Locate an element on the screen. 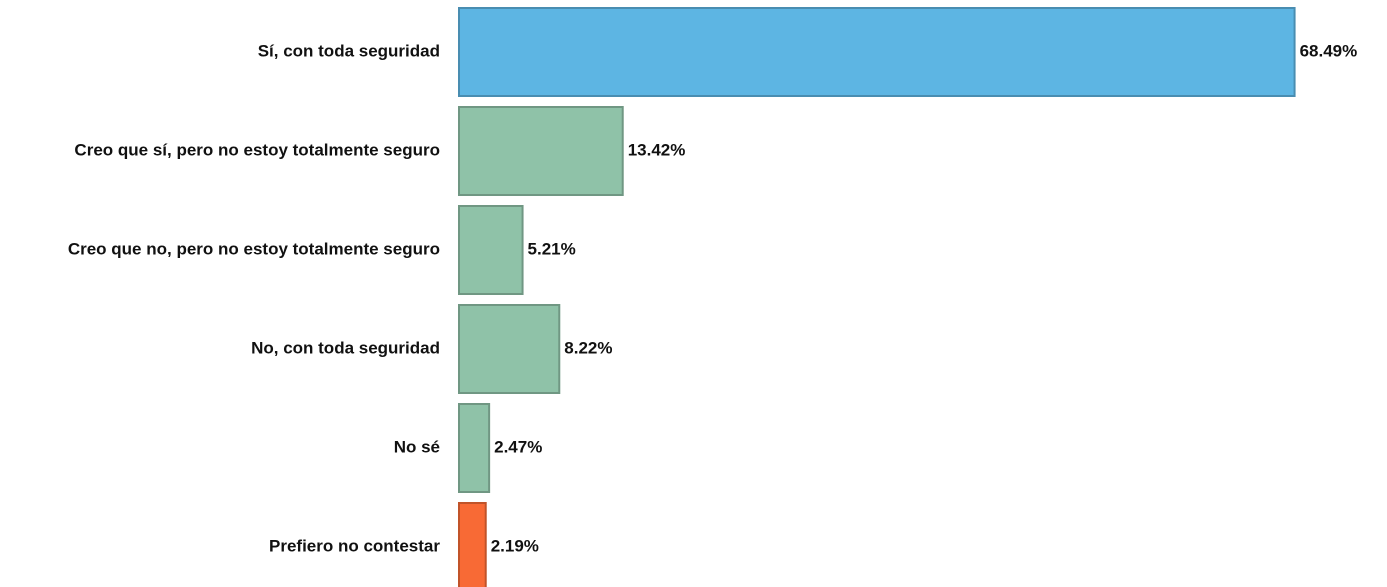  value-label: 5.21% is located at coordinates (552, 248).